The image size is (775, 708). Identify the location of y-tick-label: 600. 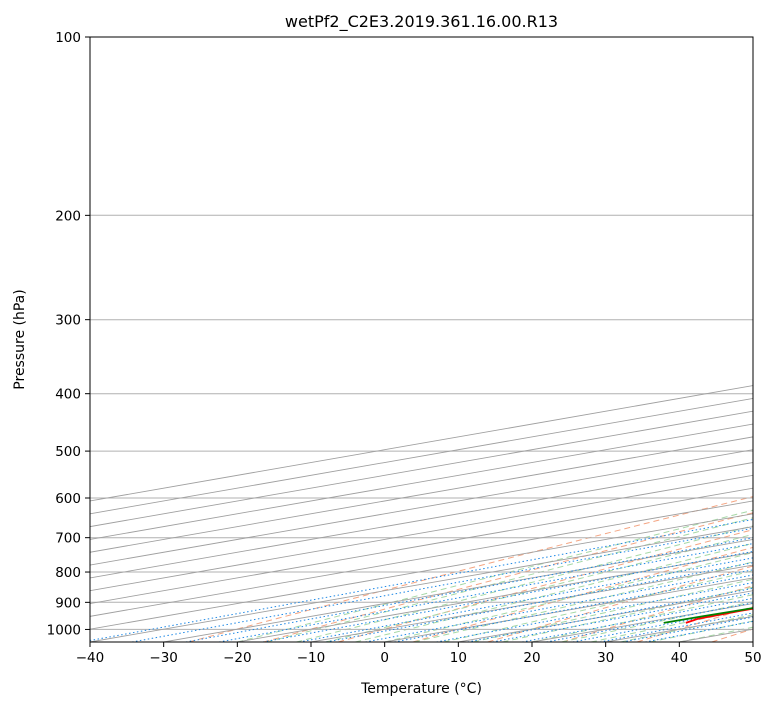
(68, 499).